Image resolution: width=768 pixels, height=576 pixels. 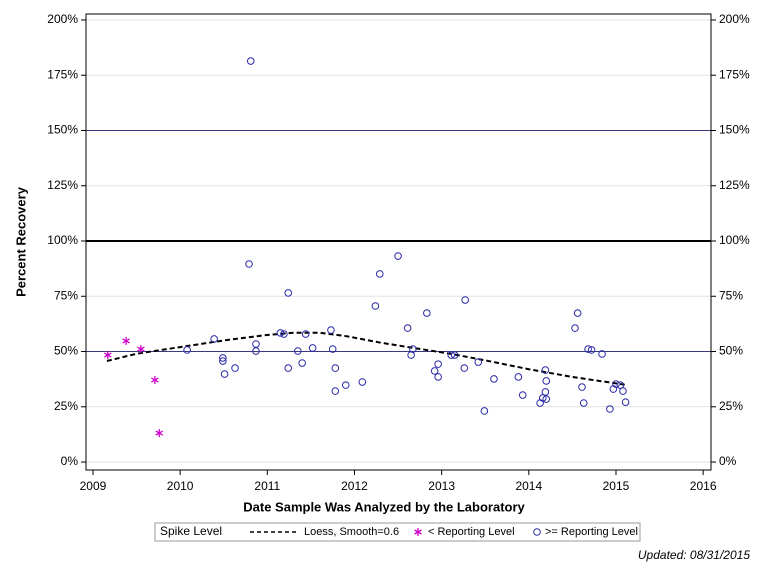 What do you see at coordinates (616, 486) in the screenshot?
I see `x-tick-label: 2015` at bounding box center [616, 486].